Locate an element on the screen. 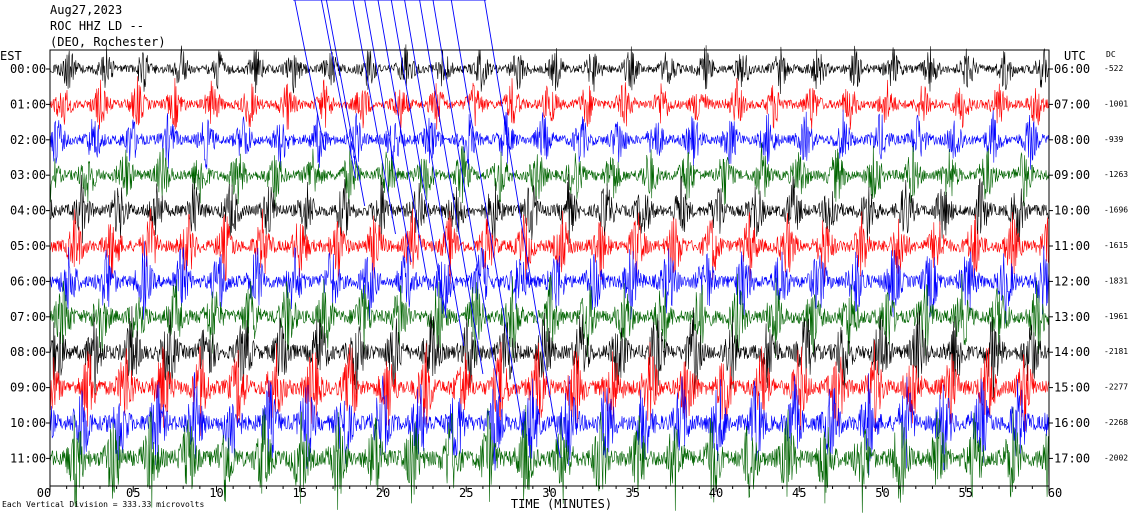  utc-hour-label: 15:00 is located at coordinates (1072, 388).